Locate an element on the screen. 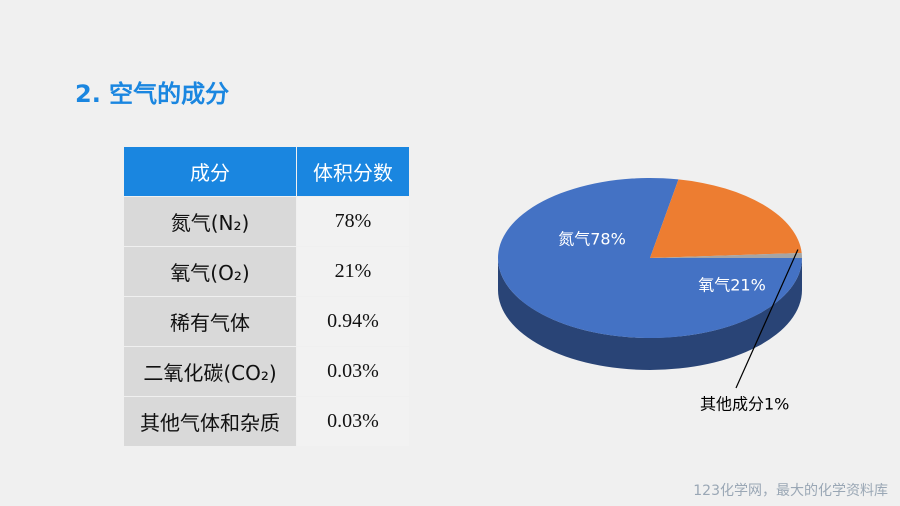 The image size is (900, 506). table-cell: 氮气(N₂) is located at coordinates (210, 221).